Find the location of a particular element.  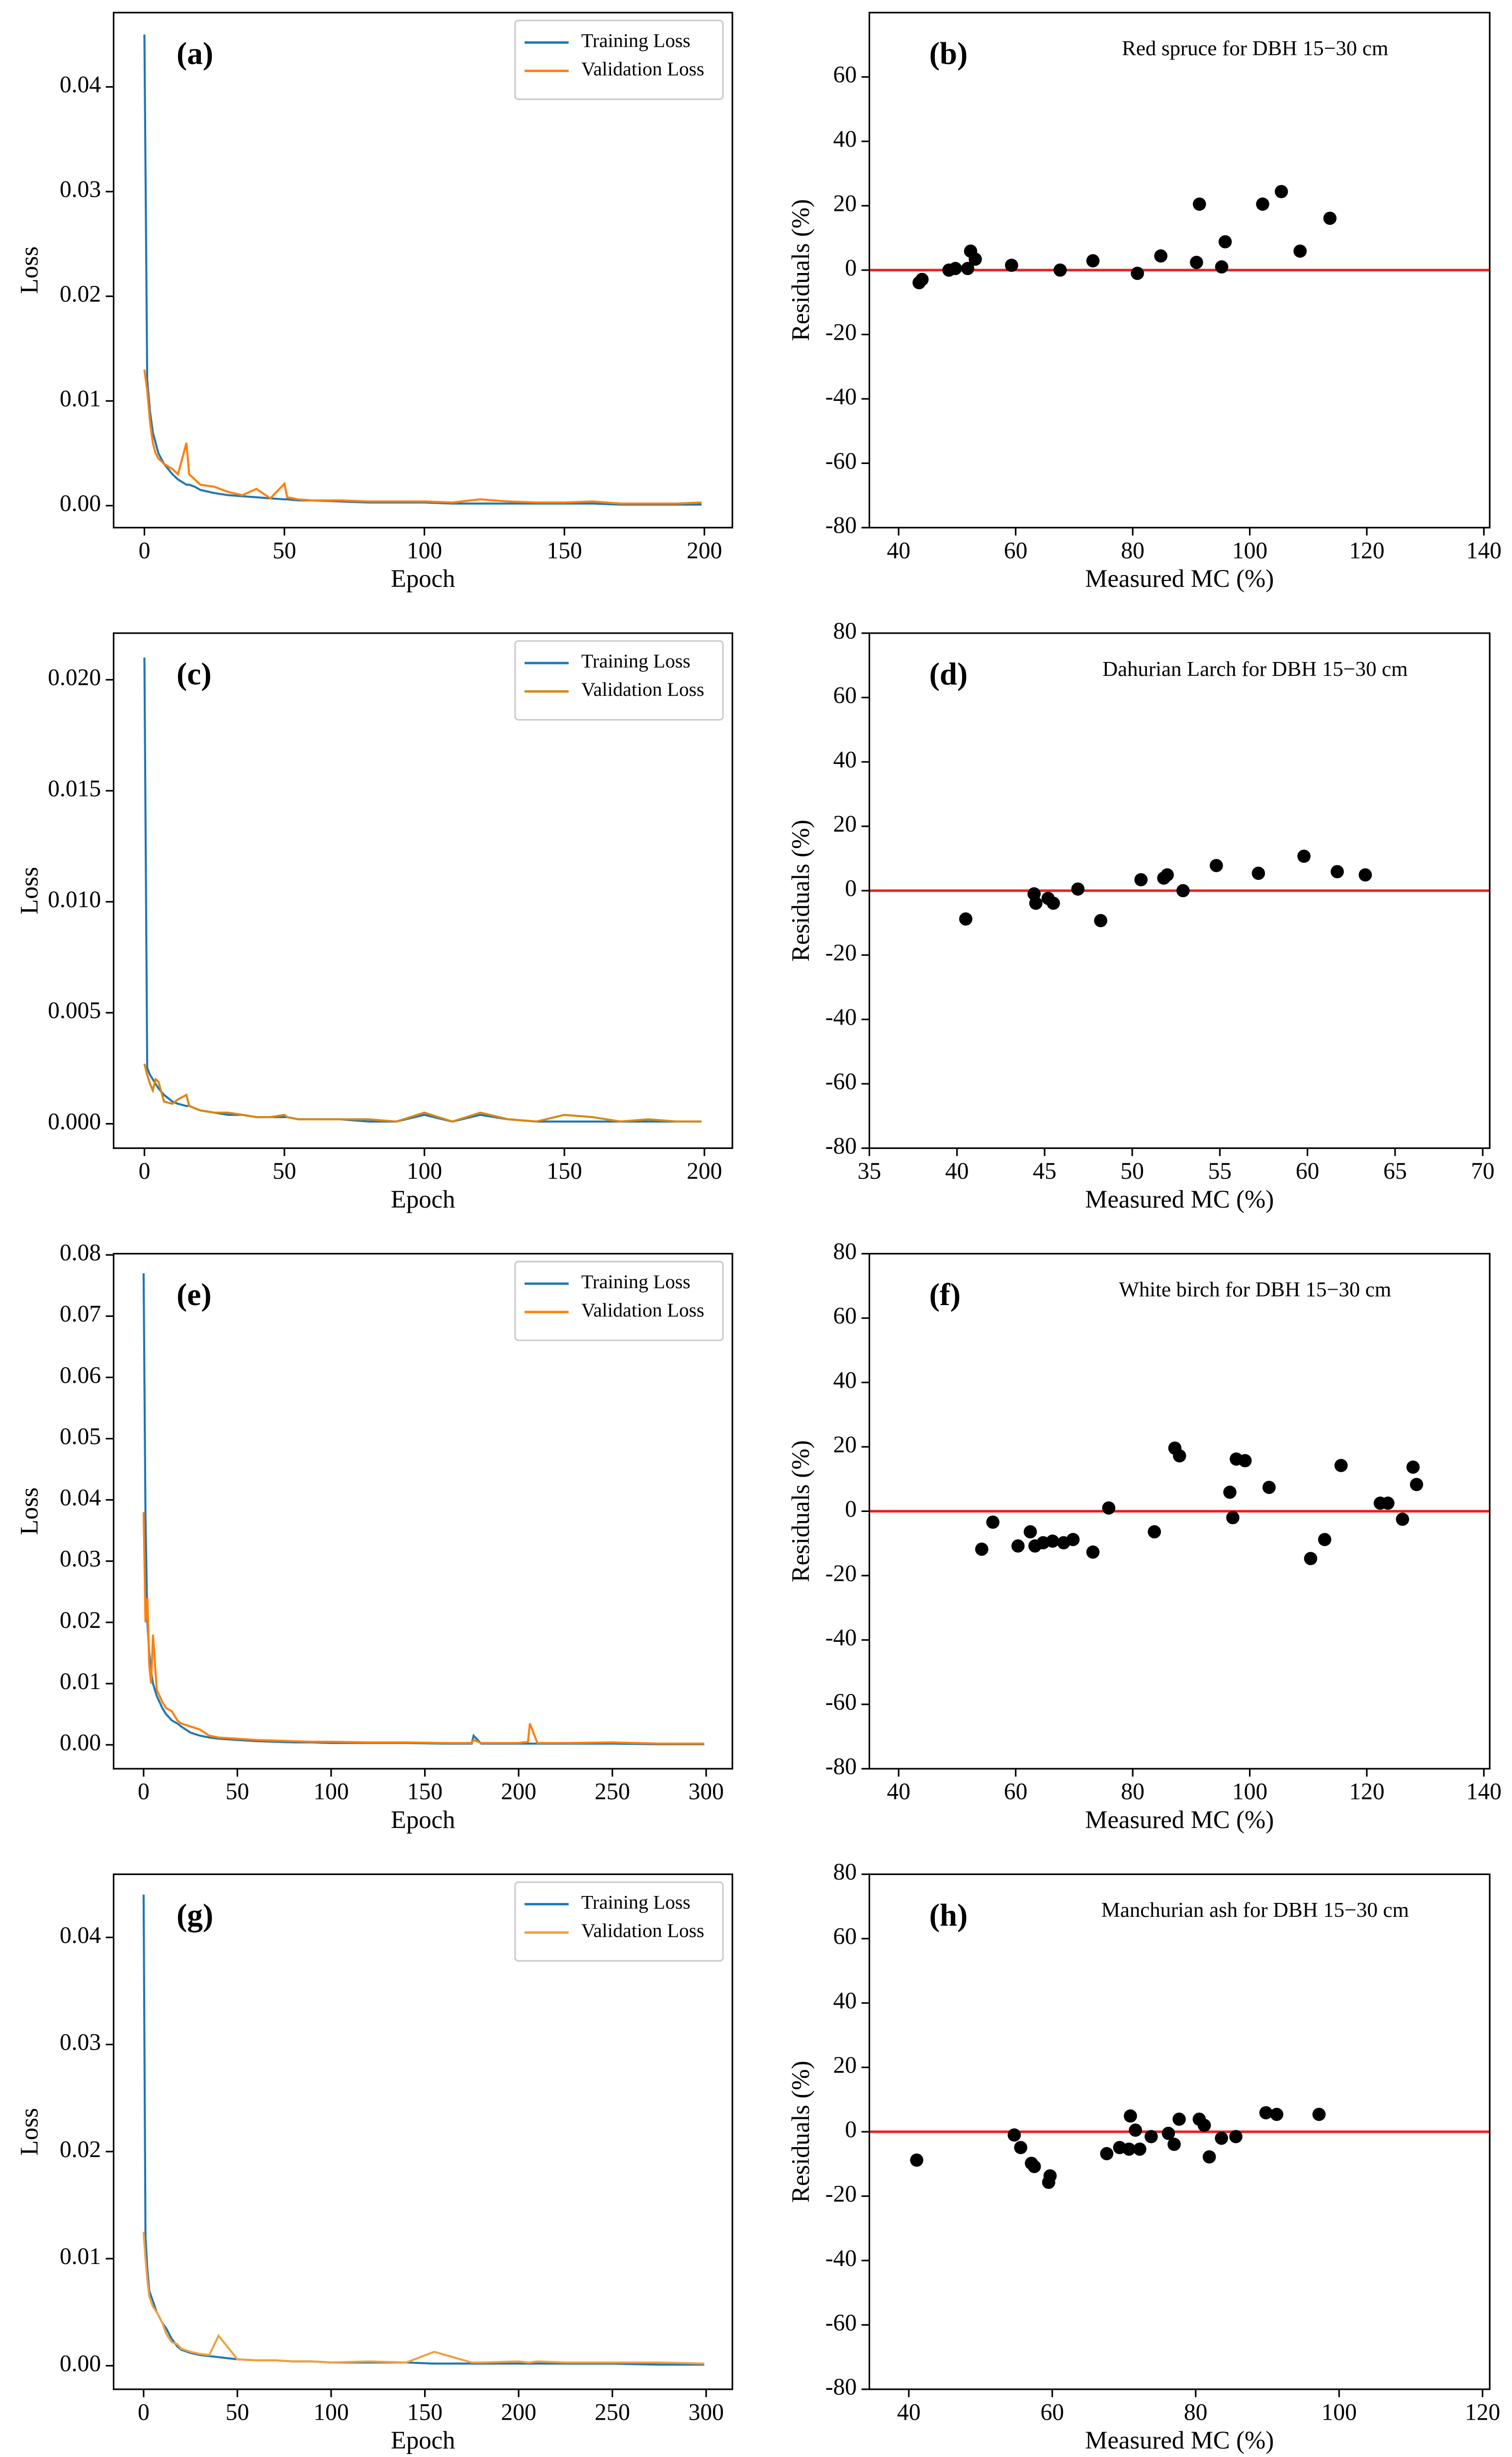

panel-title: Red spruce for DBH 15−30 cm is located at coordinates (1255, 48).